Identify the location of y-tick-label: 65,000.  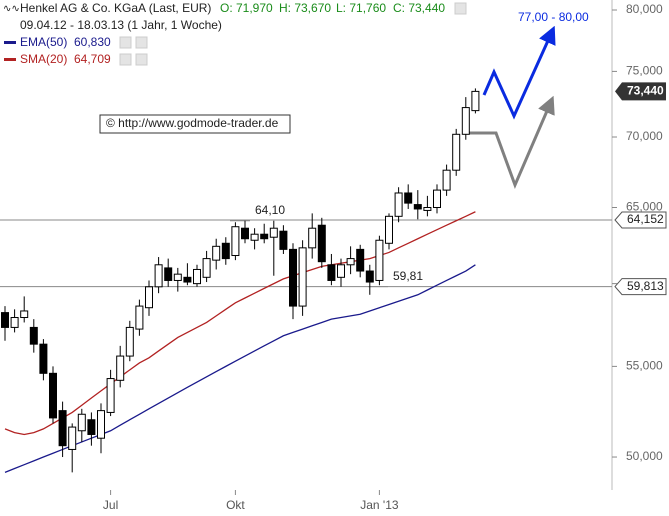
(644, 207).